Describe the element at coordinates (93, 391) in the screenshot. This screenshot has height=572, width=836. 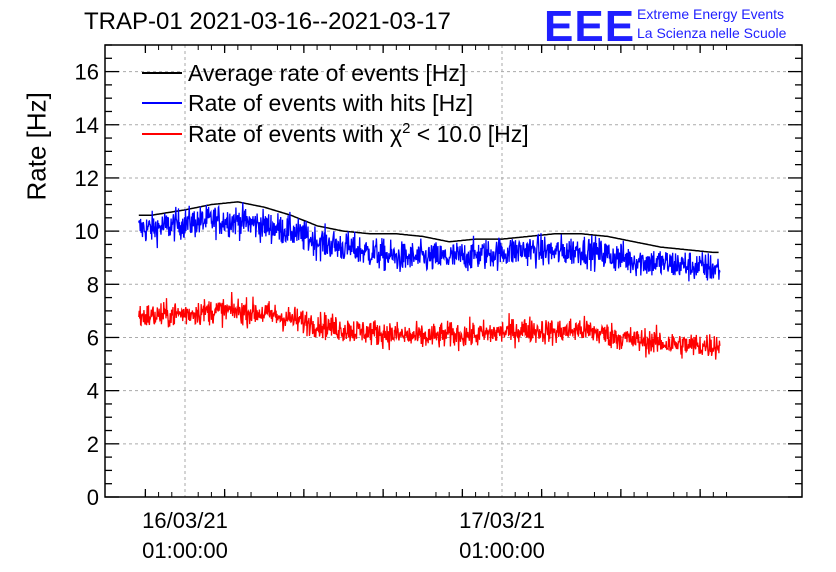
I see `y-tick-label: 4` at that location.